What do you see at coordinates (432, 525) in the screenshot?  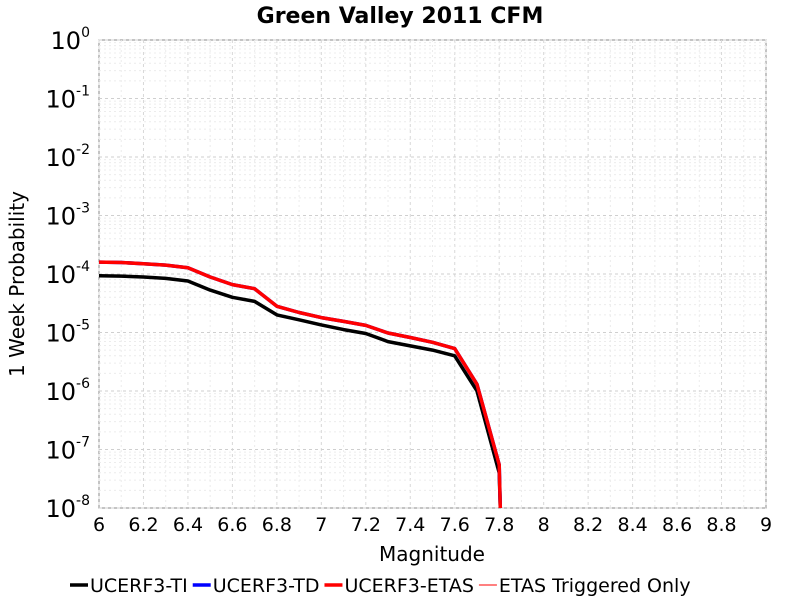 I see `x-tick-labels: 6 6.2 6.4 6.6 6.8 7 7.2 7.4 7.6 7.8 8 8.2 8.4 8.6 8.8 9` at bounding box center [432, 525].